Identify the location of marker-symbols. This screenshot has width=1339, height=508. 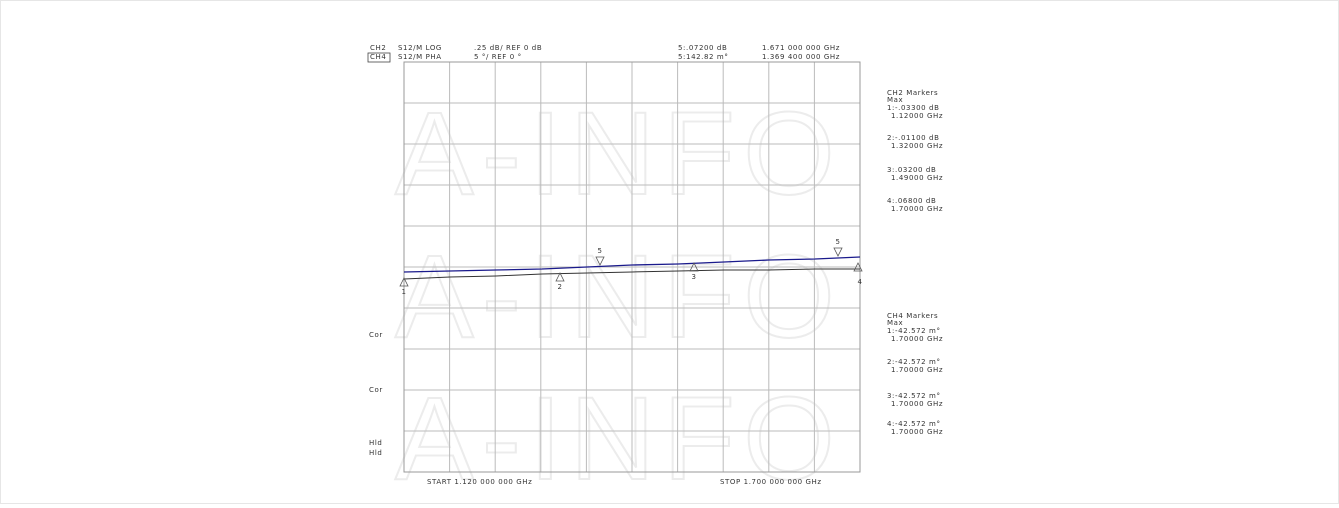
(631, 267).